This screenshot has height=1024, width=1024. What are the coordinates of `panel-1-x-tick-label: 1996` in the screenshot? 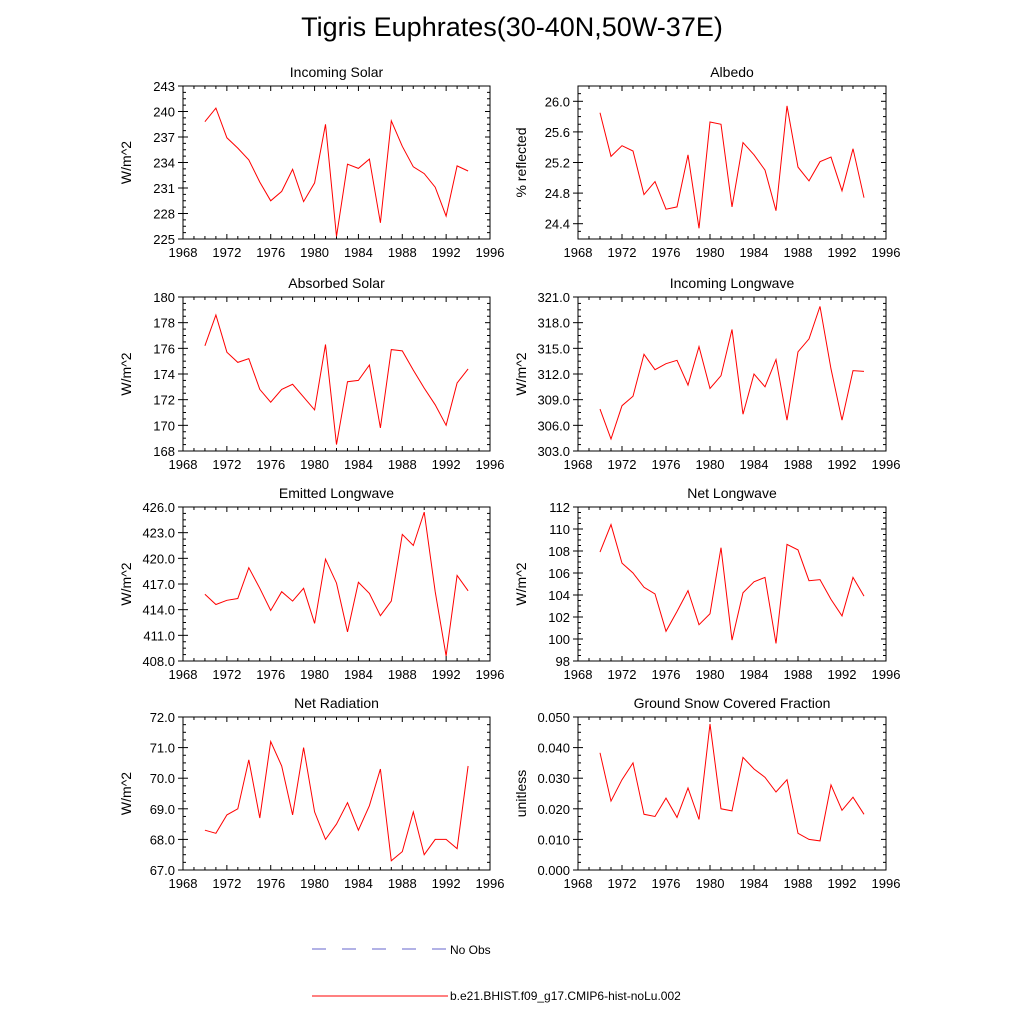 It's located at (886, 252).